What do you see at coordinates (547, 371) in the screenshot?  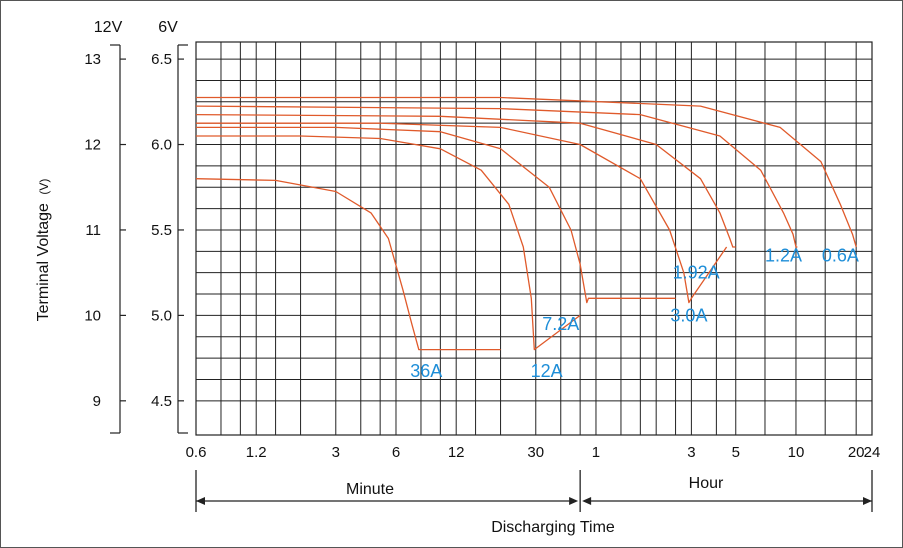 I see `curve-label-12A: 12A` at bounding box center [547, 371].